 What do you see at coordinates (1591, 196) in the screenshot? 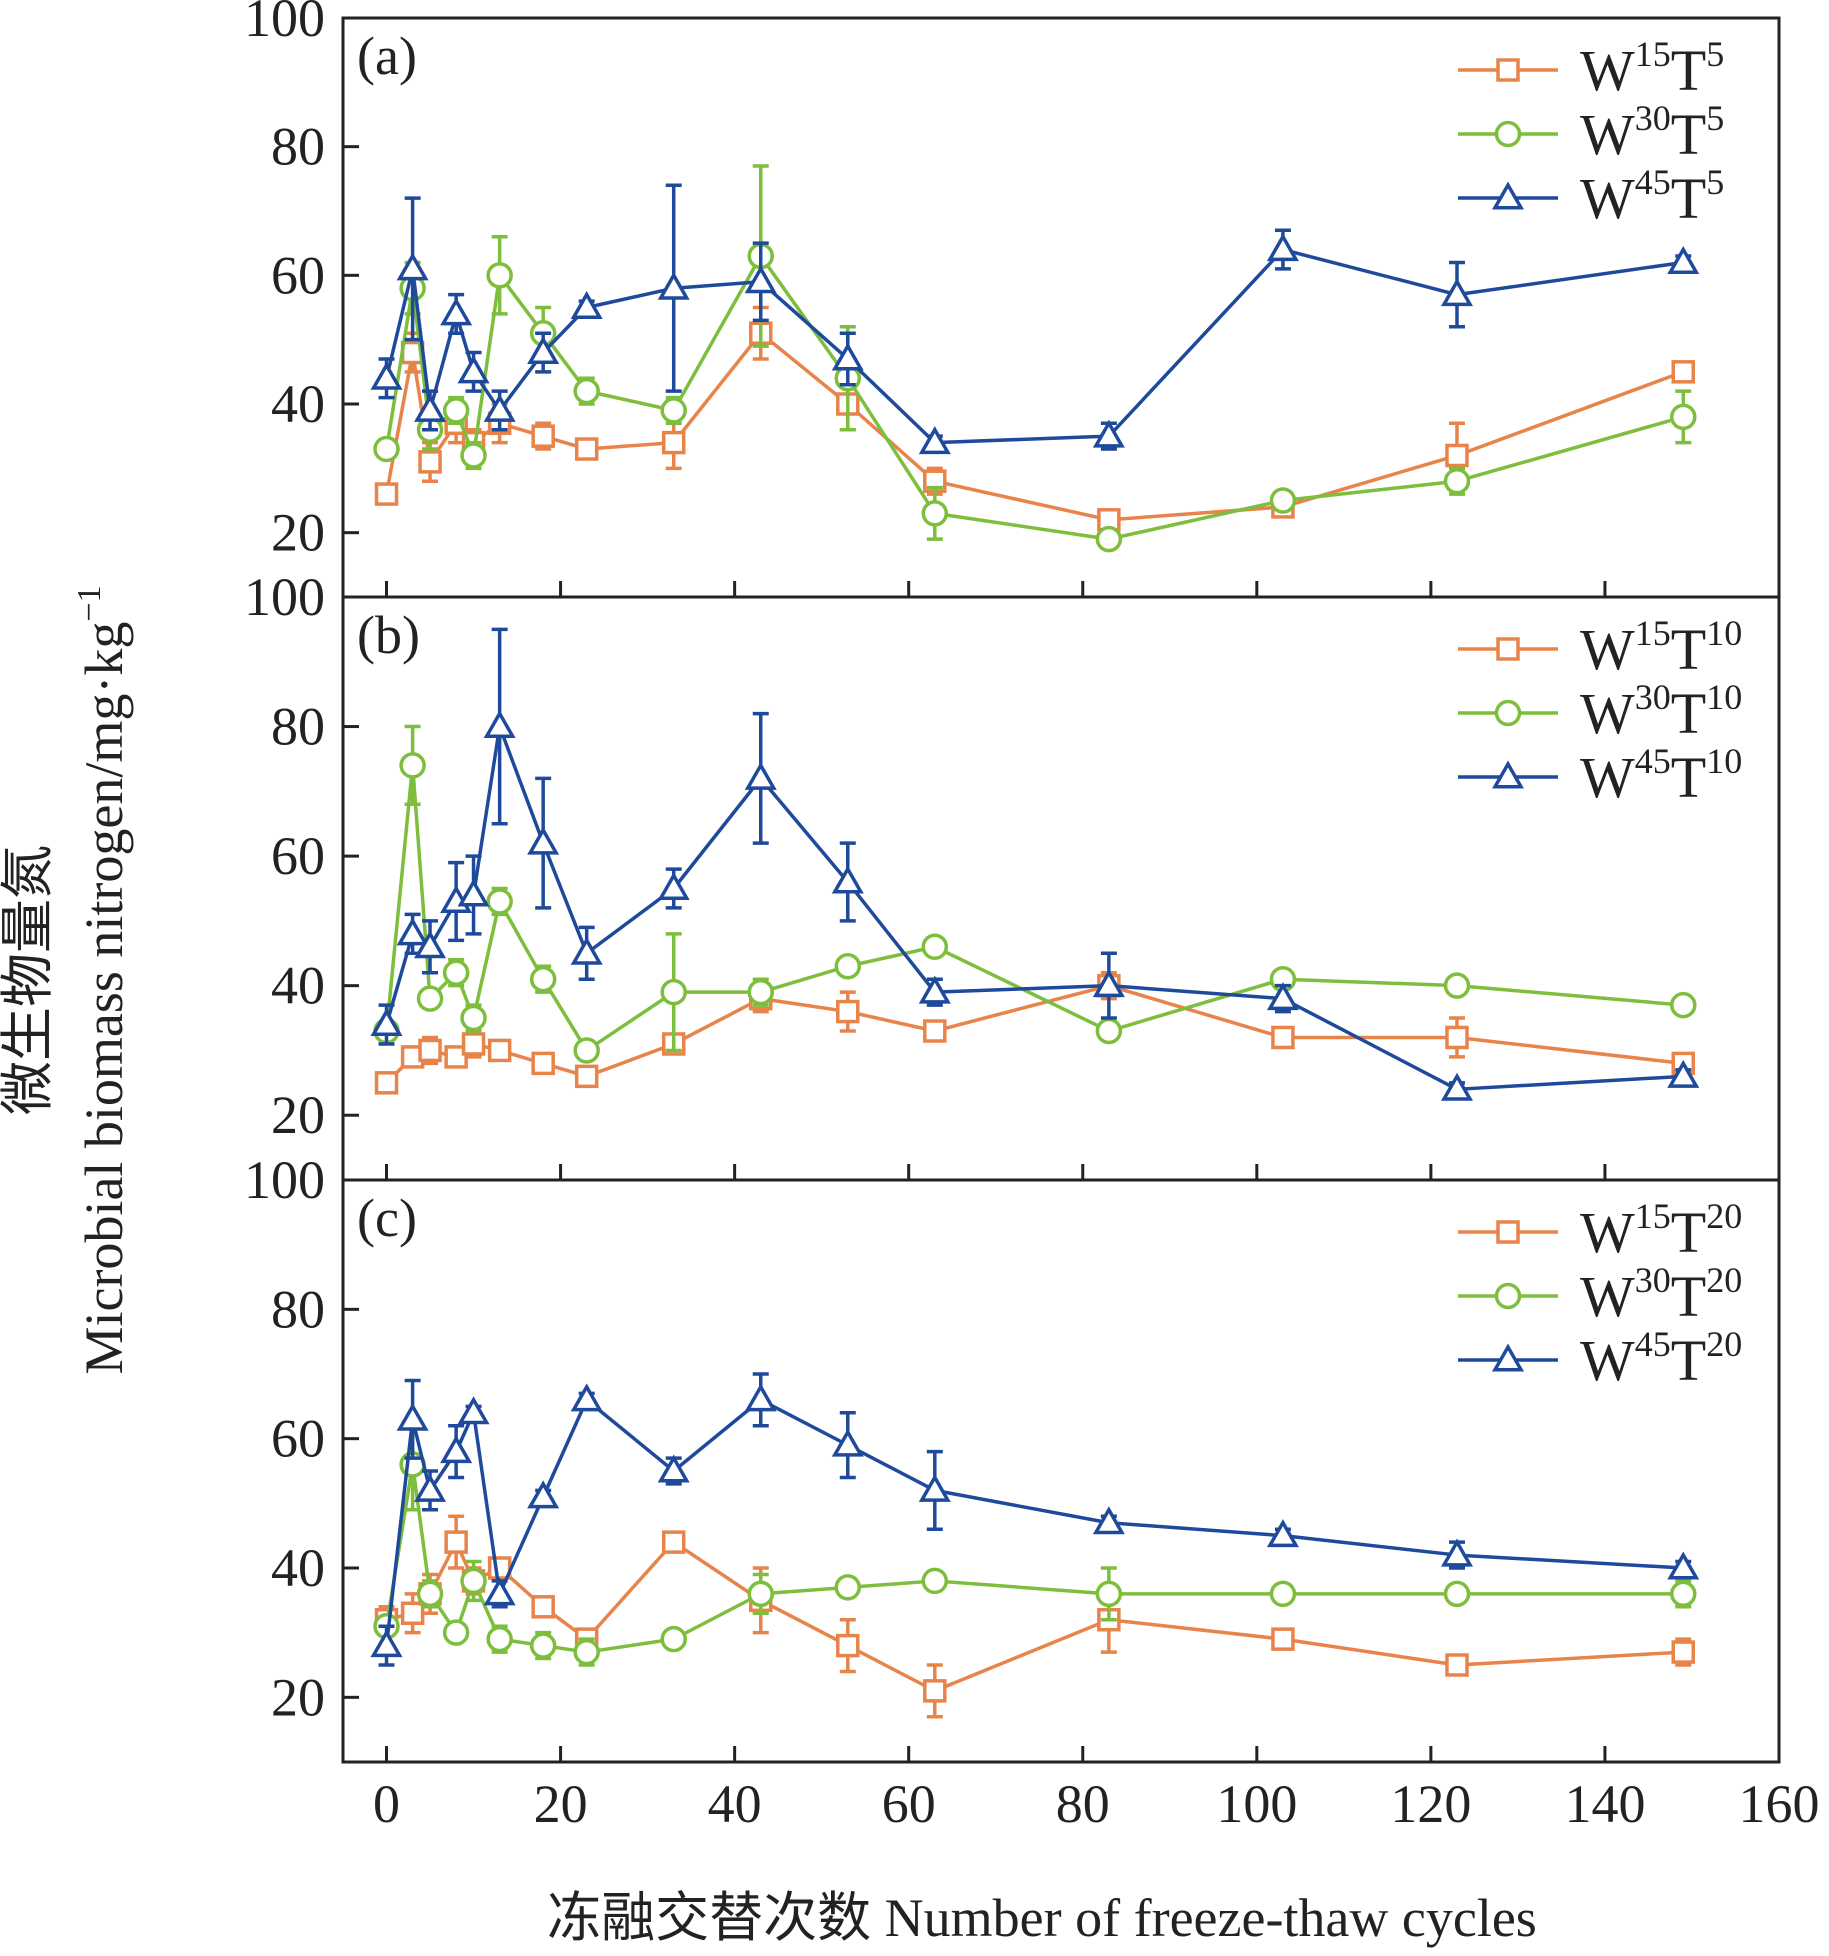
I see `legend-entry: W45T5` at bounding box center [1591, 196].